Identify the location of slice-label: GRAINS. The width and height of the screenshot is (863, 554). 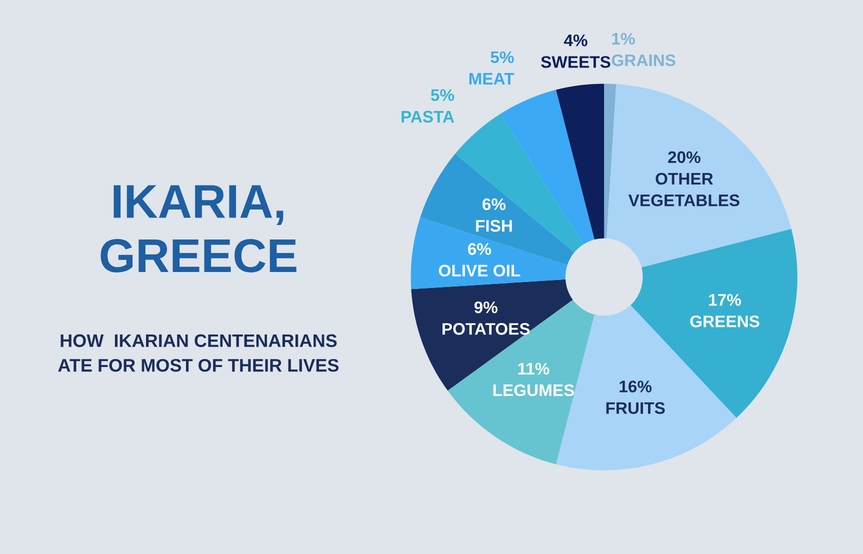
(644, 60).